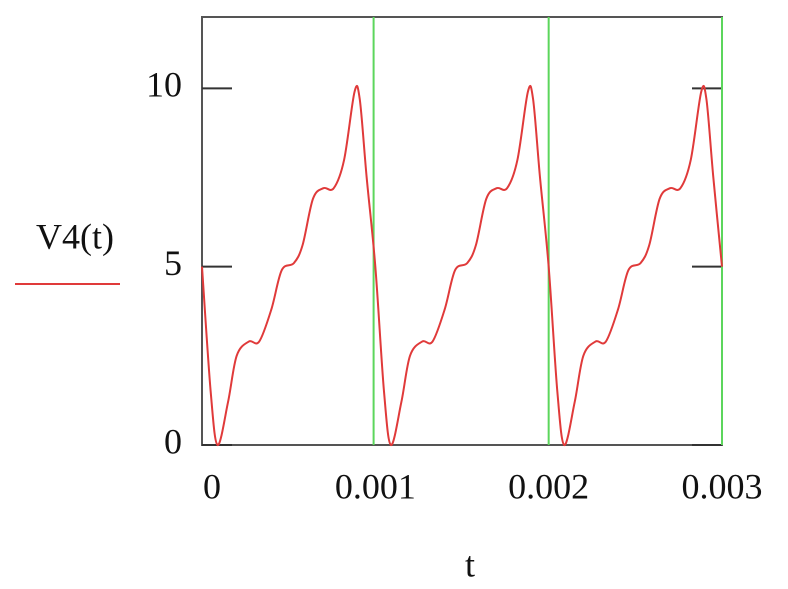  What do you see at coordinates (212, 486) in the screenshot?
I see `x-tick-label: 0` at bounding box center [212, 486].